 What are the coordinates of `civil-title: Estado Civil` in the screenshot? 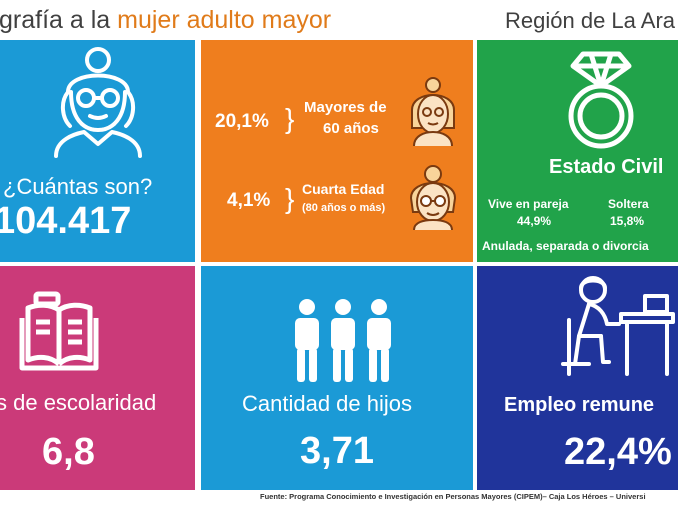 It's located at (606, 167).